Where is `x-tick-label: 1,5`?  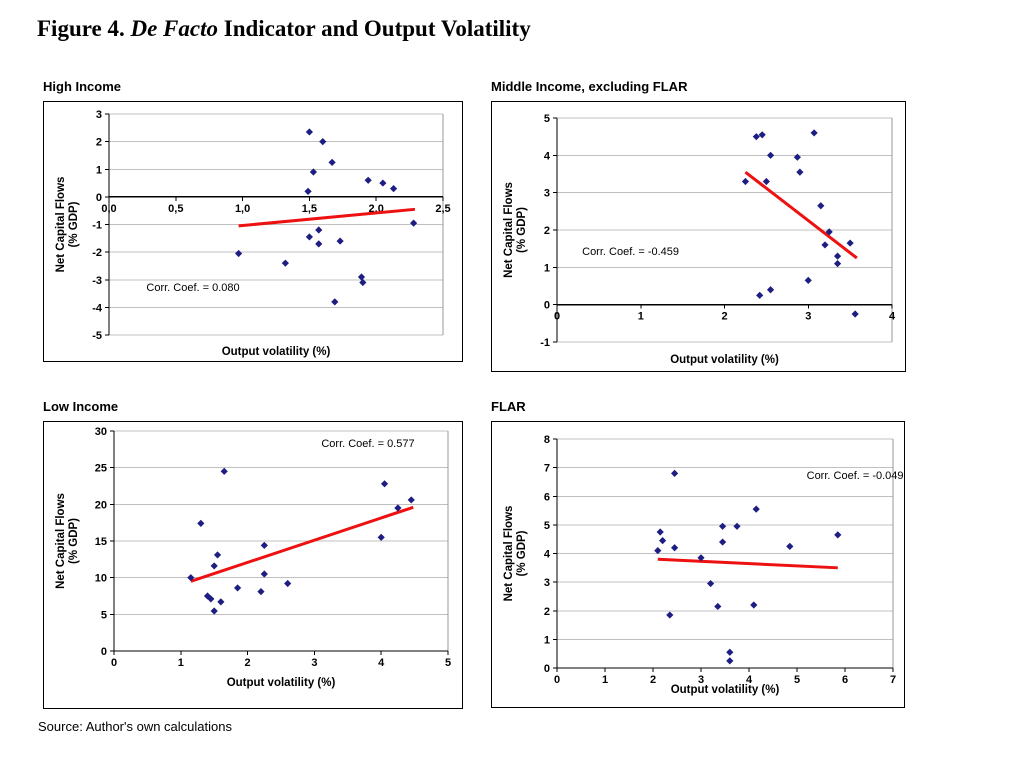 x-tick-label: 1,5 is located at coordinates (309, 209).